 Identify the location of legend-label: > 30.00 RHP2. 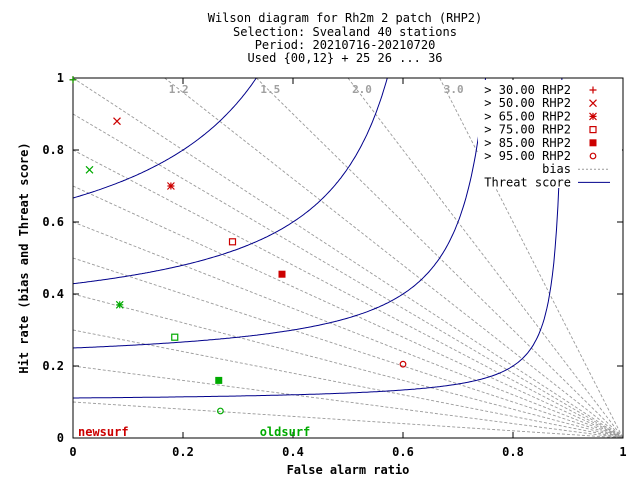
(527, 90).